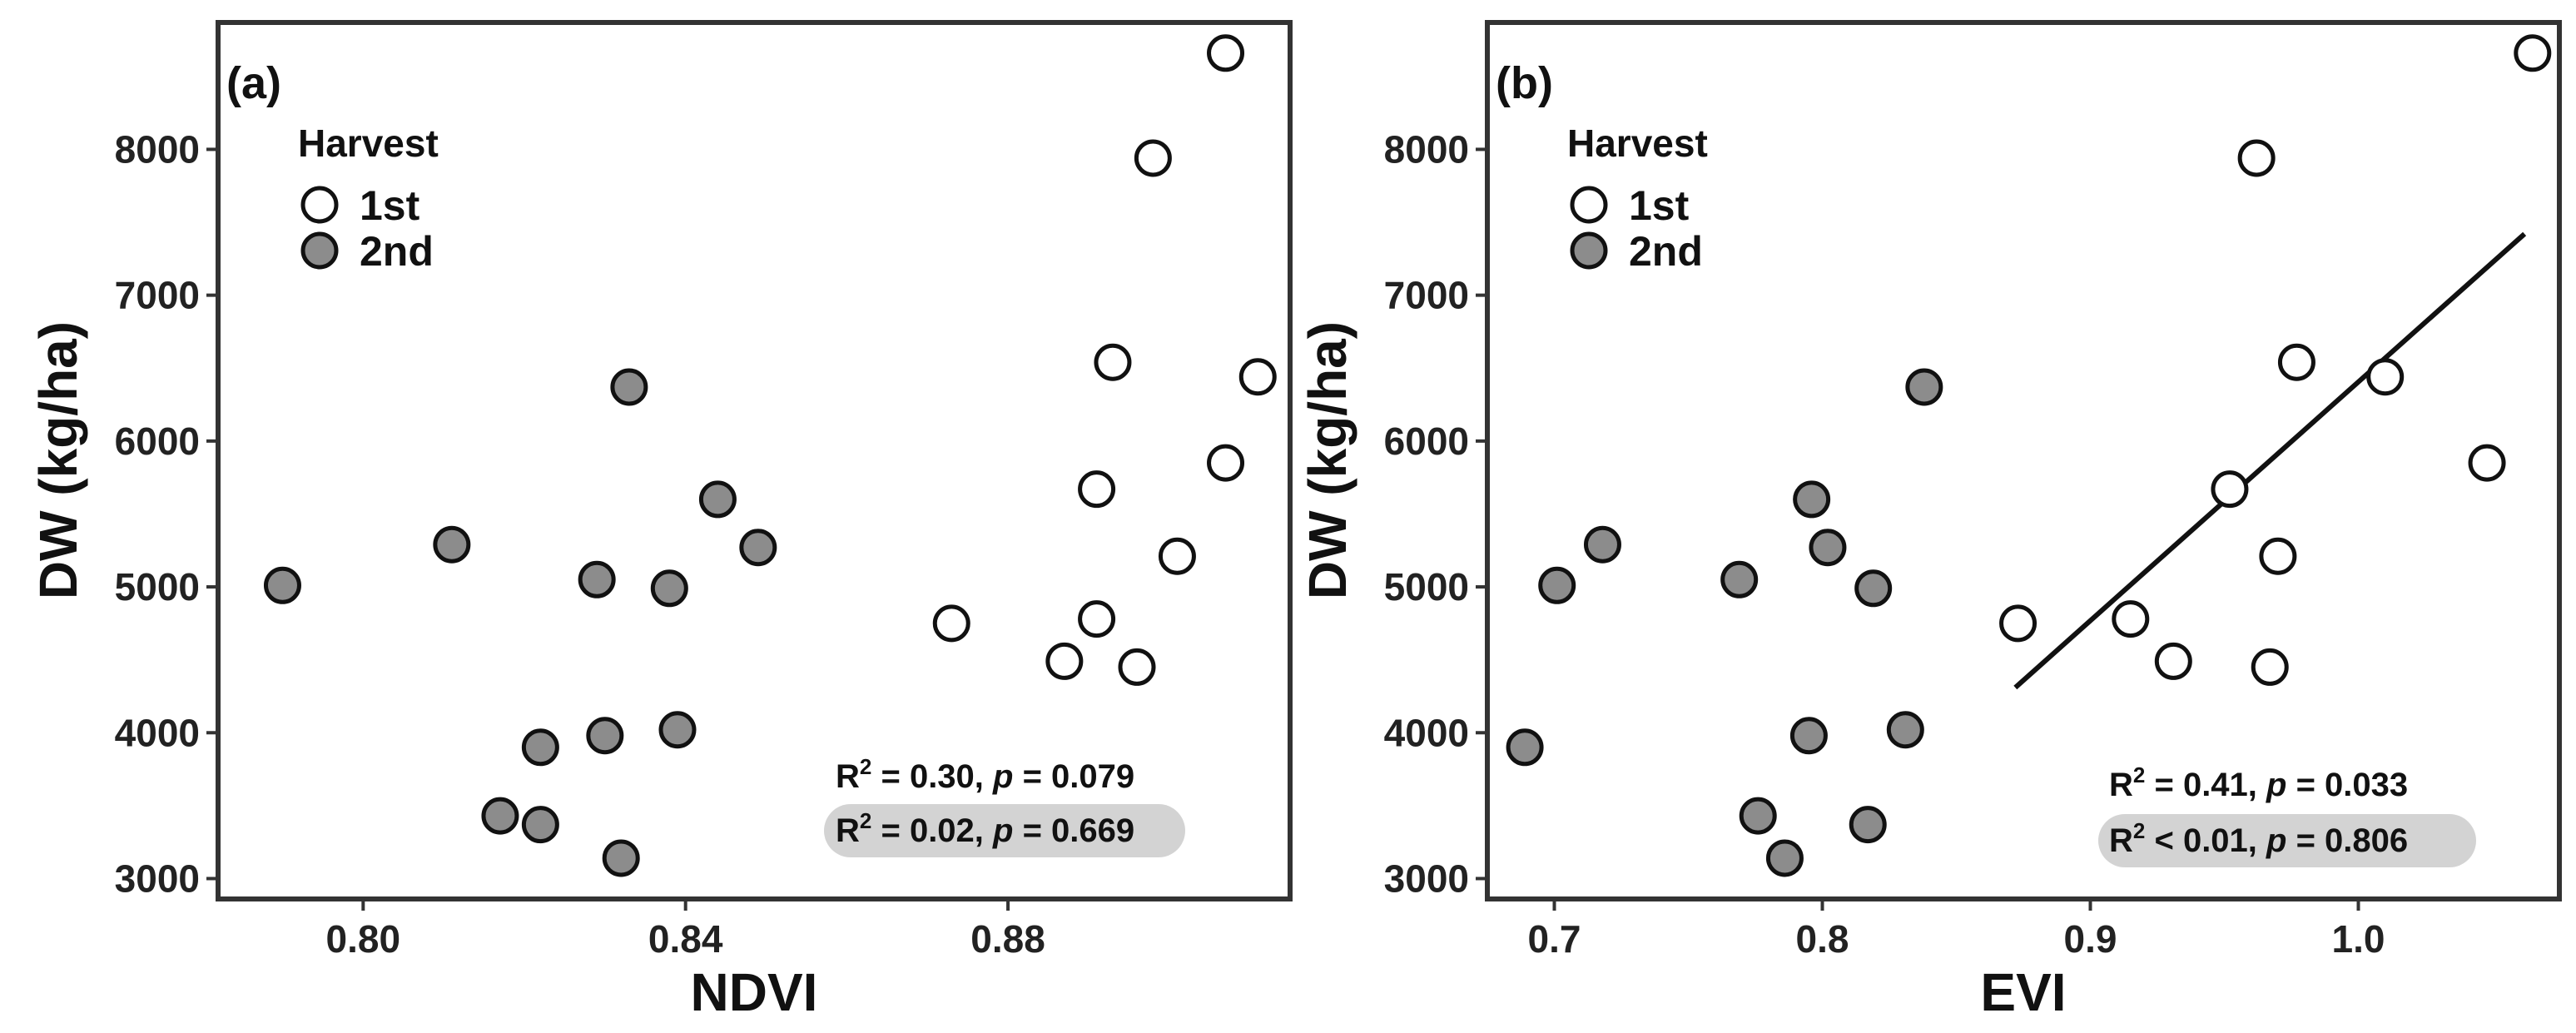  I want to click on panel-a-y-tick-label: 4000, so click(157, 732).